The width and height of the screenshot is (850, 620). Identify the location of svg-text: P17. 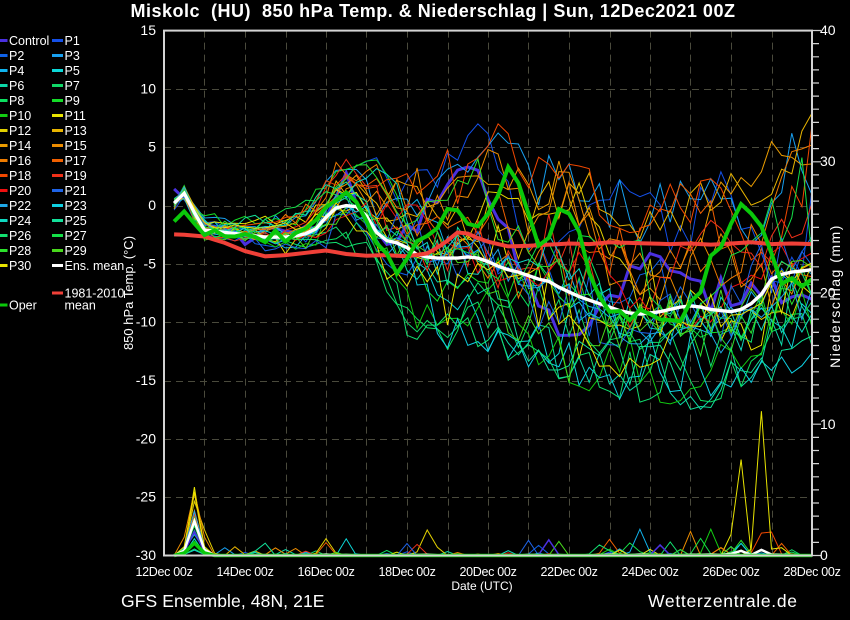
(76, 161).